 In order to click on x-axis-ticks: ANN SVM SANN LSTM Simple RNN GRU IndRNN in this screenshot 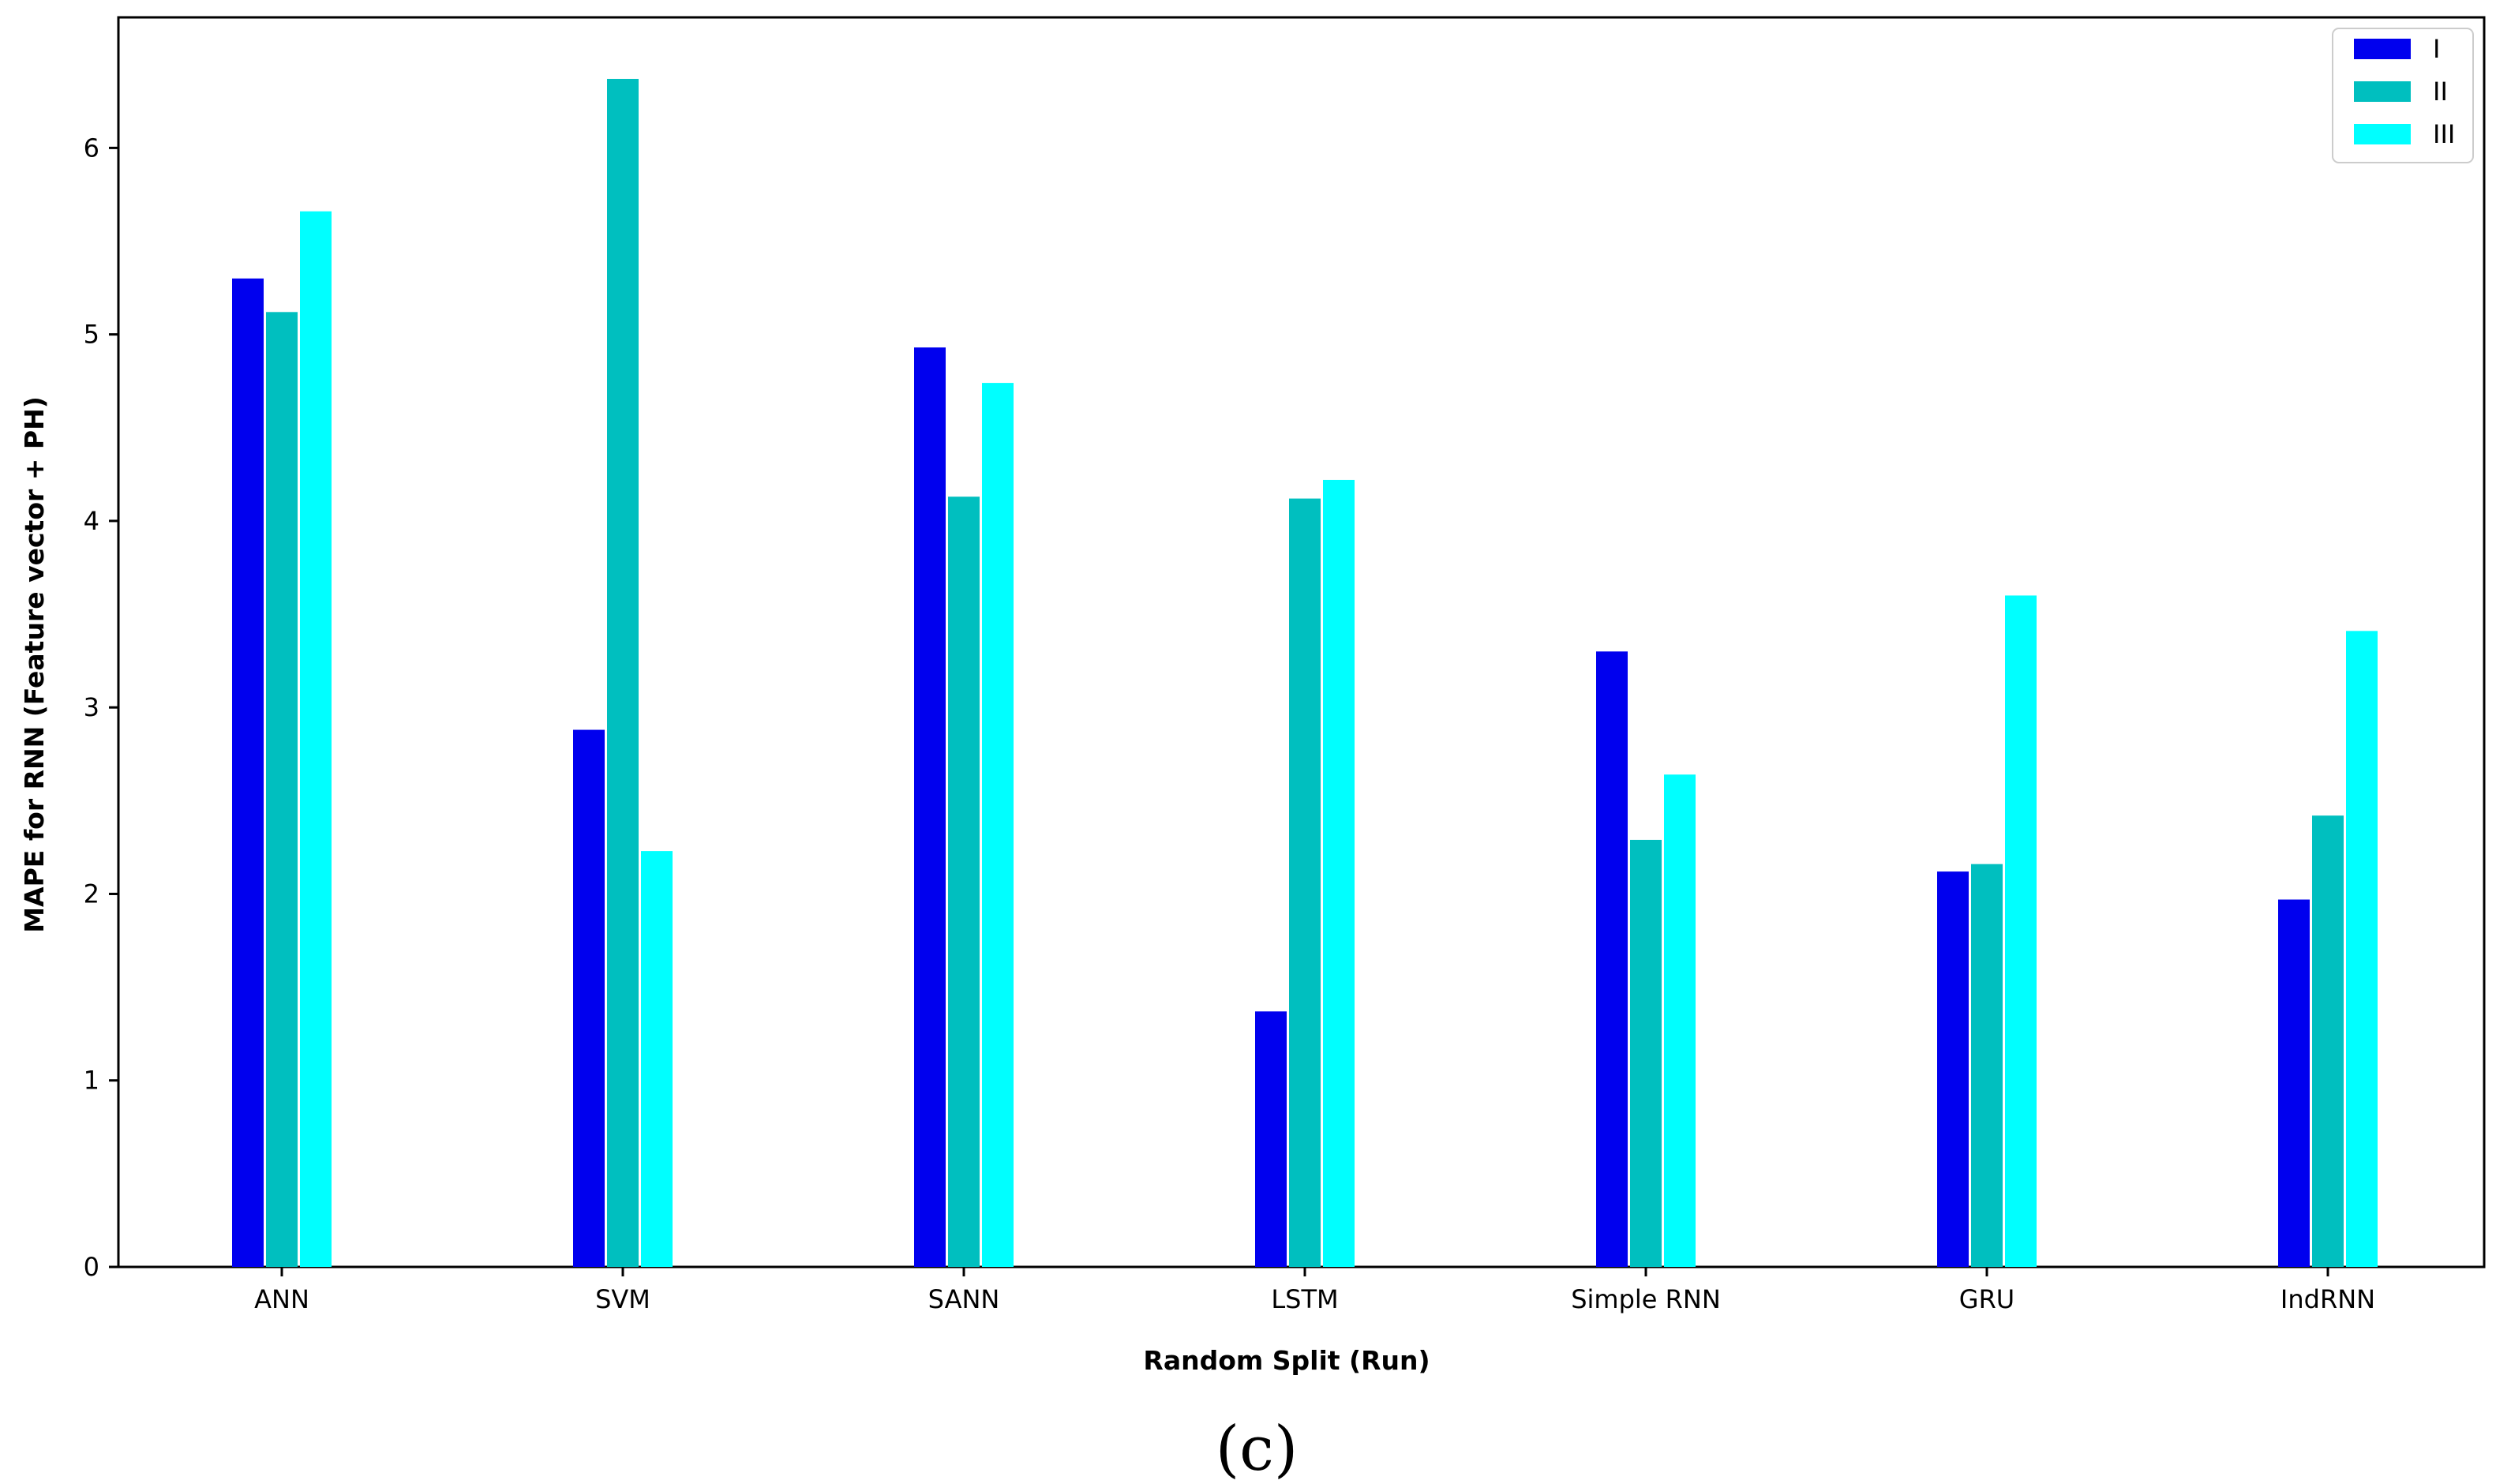, I will do `click(1315, 1290)`.